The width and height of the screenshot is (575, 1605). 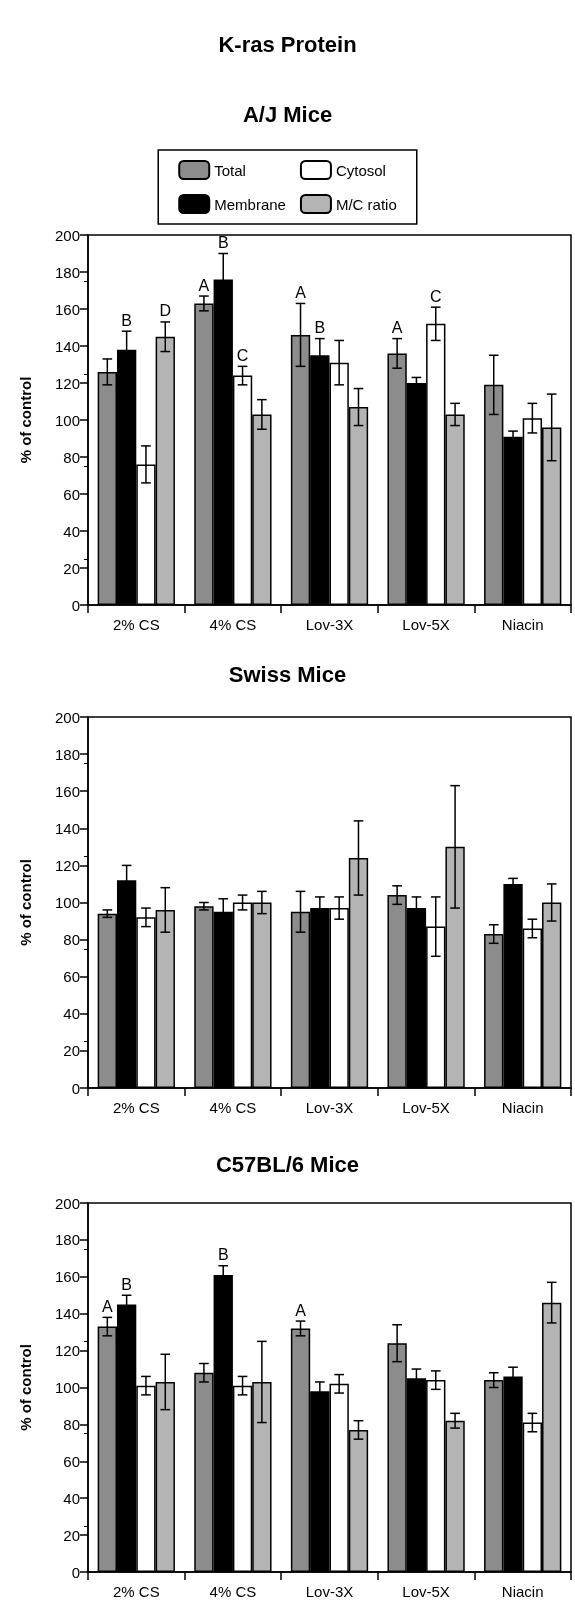 I want to click on legend-label: M/C ratio, so click(x=366, y=204).